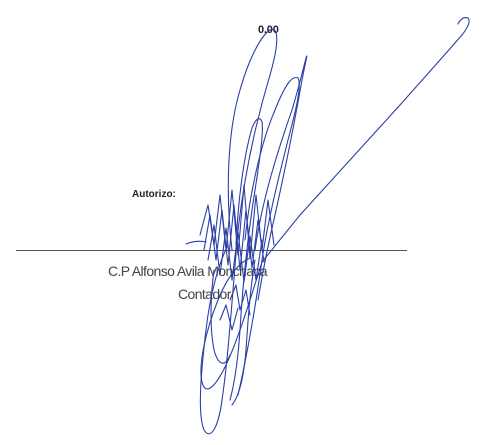  Describe the element at coordinates (268, 30) in the screenshot. I see `amount-value: 0.00` at that location.